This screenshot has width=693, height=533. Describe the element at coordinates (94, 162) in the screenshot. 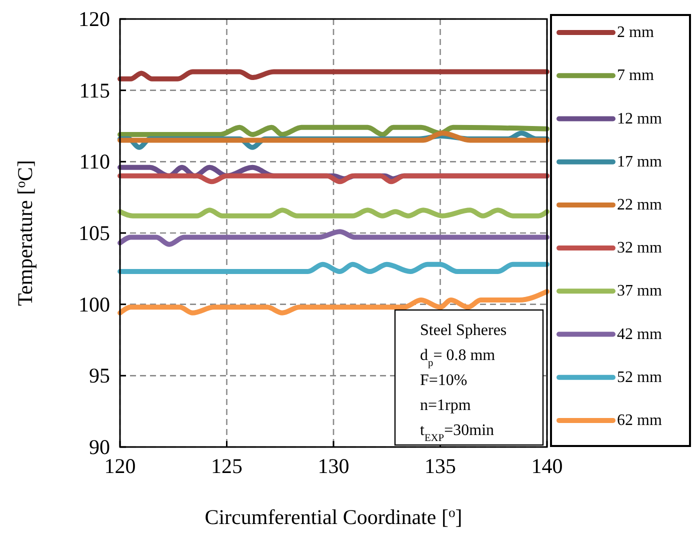

I see `y-tick-label: 110` at that location.